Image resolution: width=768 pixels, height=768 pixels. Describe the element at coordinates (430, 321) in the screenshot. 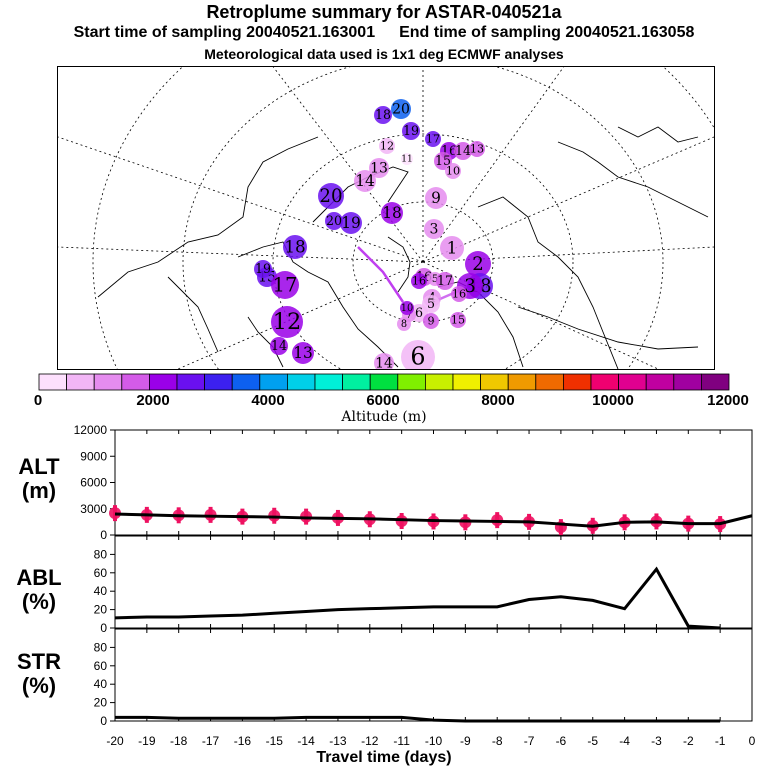

I see `map-marker-label: 9` at that location.